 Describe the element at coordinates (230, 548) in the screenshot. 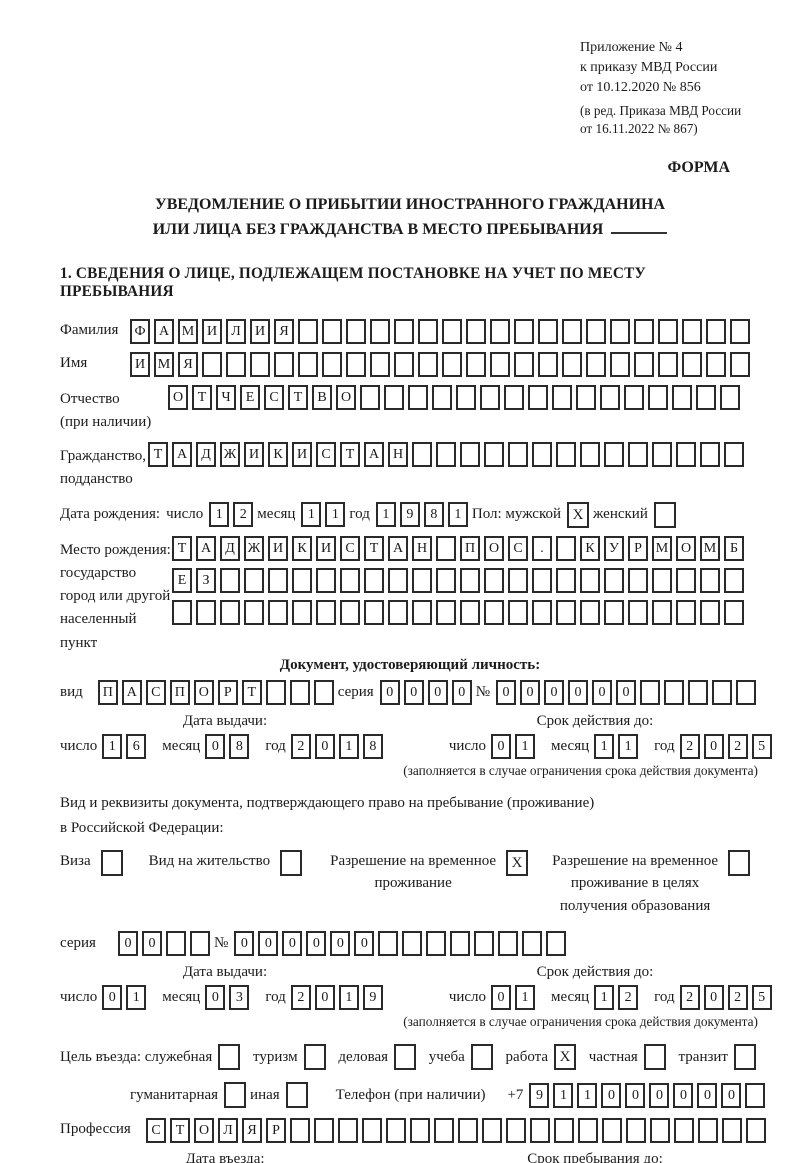

I see `char-box: Д` at that location.